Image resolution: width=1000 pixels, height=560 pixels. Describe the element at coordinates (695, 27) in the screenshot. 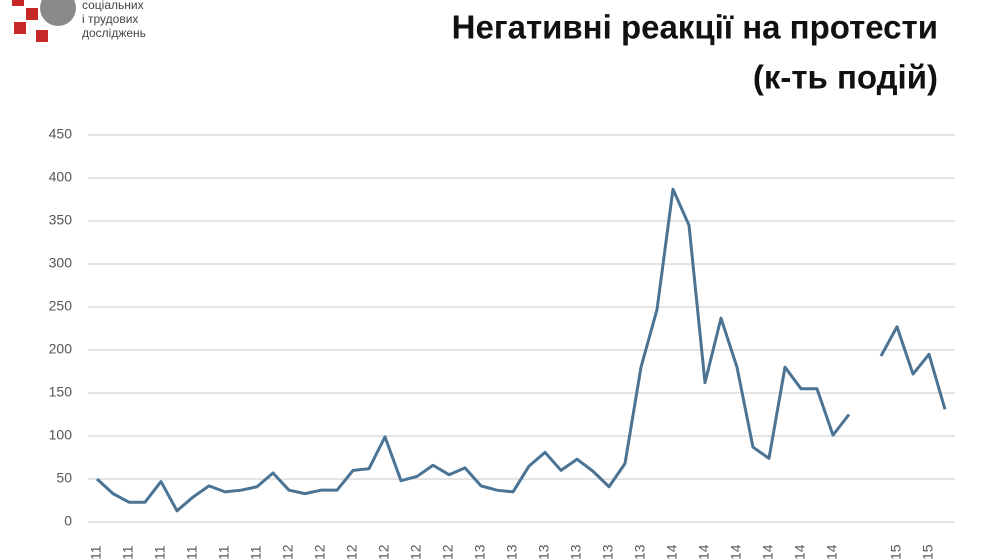

I see `chart-title: Негативні реакції на протести` at that location.